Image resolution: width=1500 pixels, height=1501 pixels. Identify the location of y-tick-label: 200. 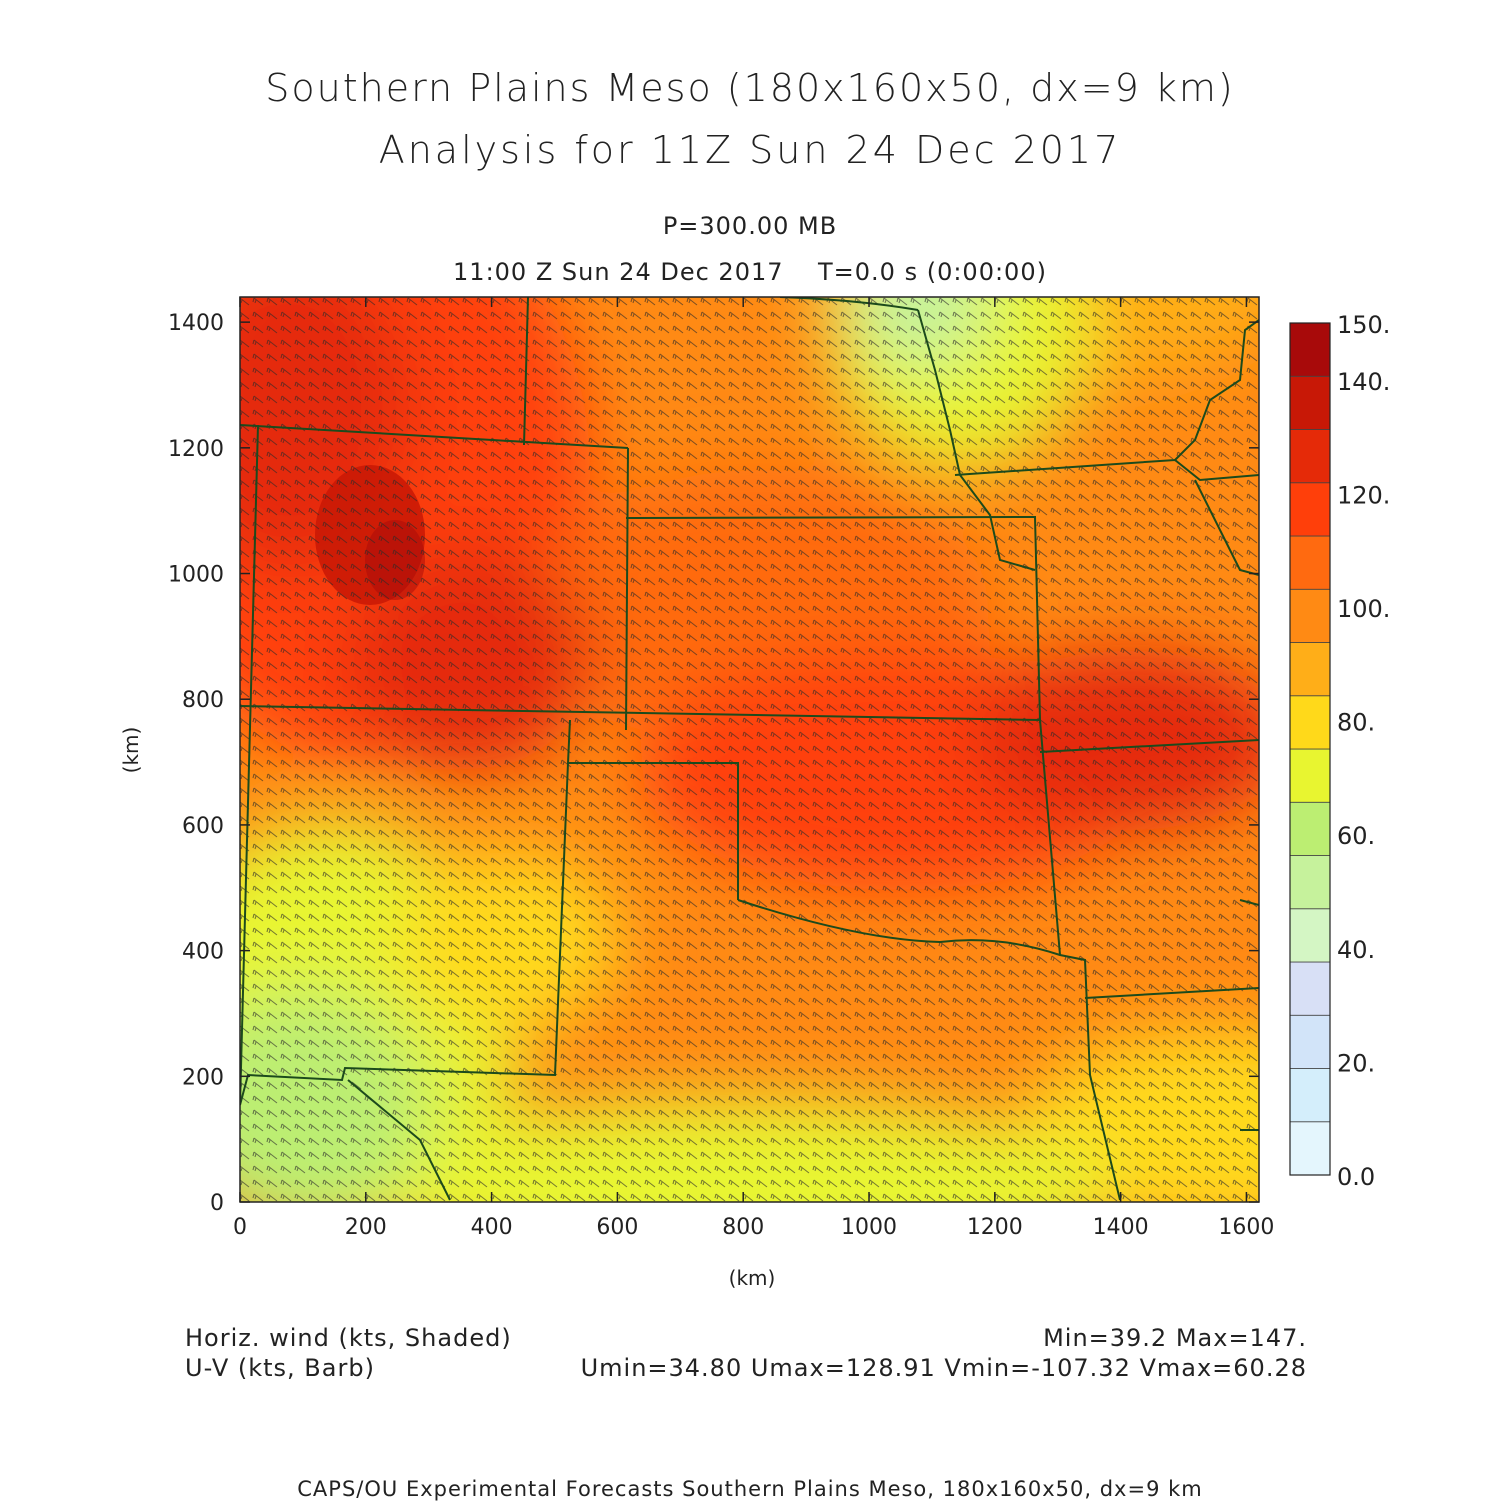
(203, 1077).